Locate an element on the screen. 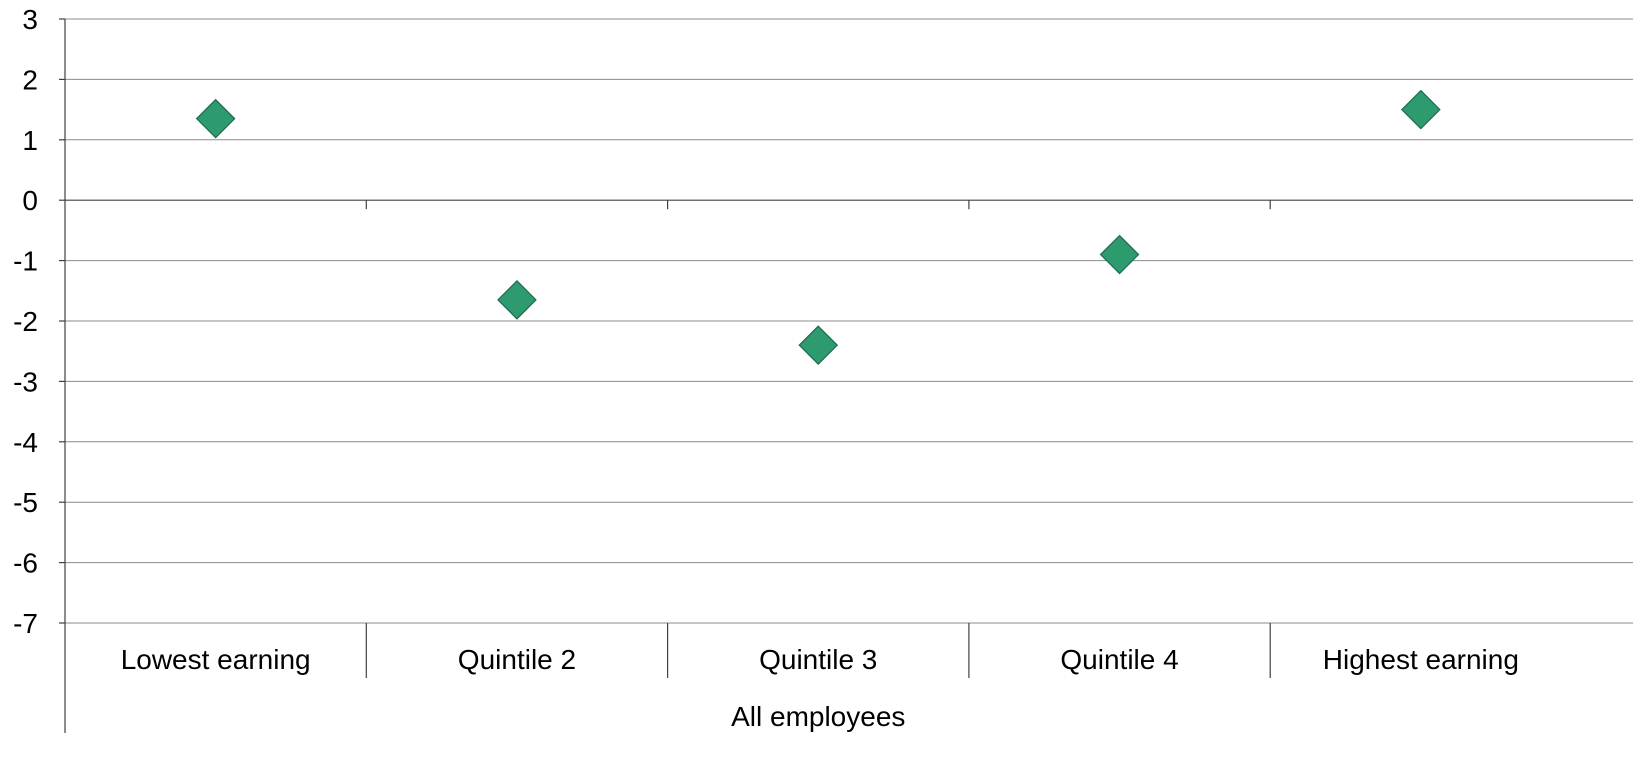  category-label: Lowest earning is located at coordinates (216, 659).